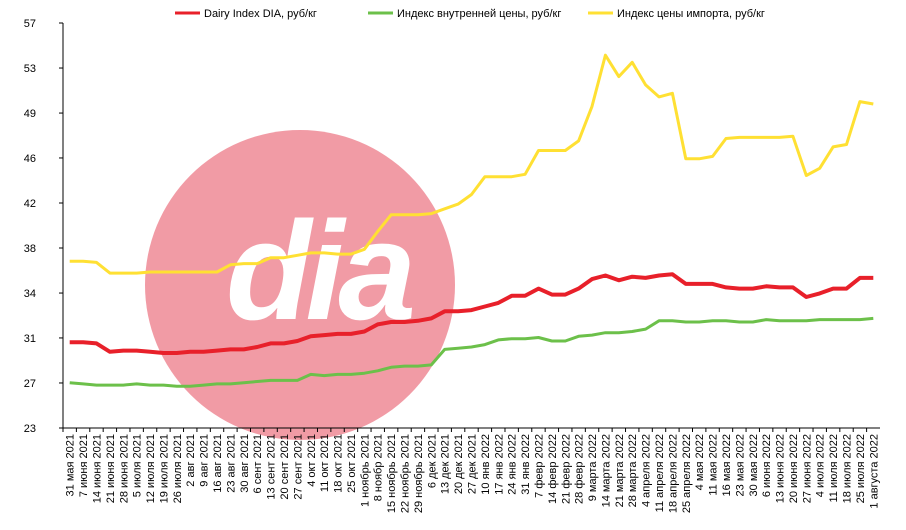 The height and width of the screenshot is (530, 906). Describe the element at coordinates (486, 464) in the screenshot. I see `x-tick-label: 10 янв 2022` at that location.